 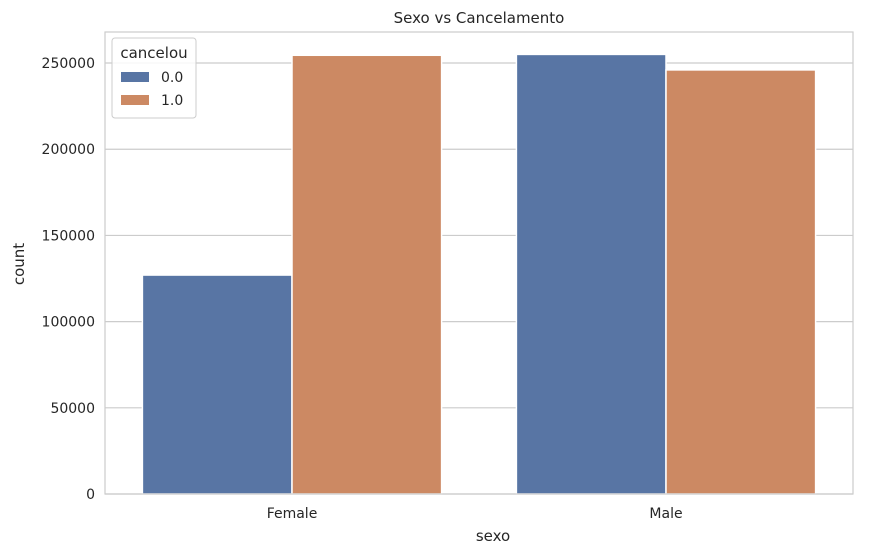 What do you see at coordinates (72, 409) in the screenshot?
I see `y-tick-label: 50000` at bounding box center [72, 409].